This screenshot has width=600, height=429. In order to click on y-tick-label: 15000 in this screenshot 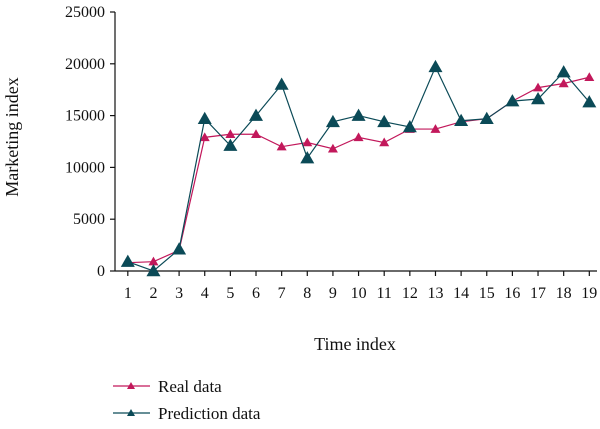, I will do `click(85, 116)`.